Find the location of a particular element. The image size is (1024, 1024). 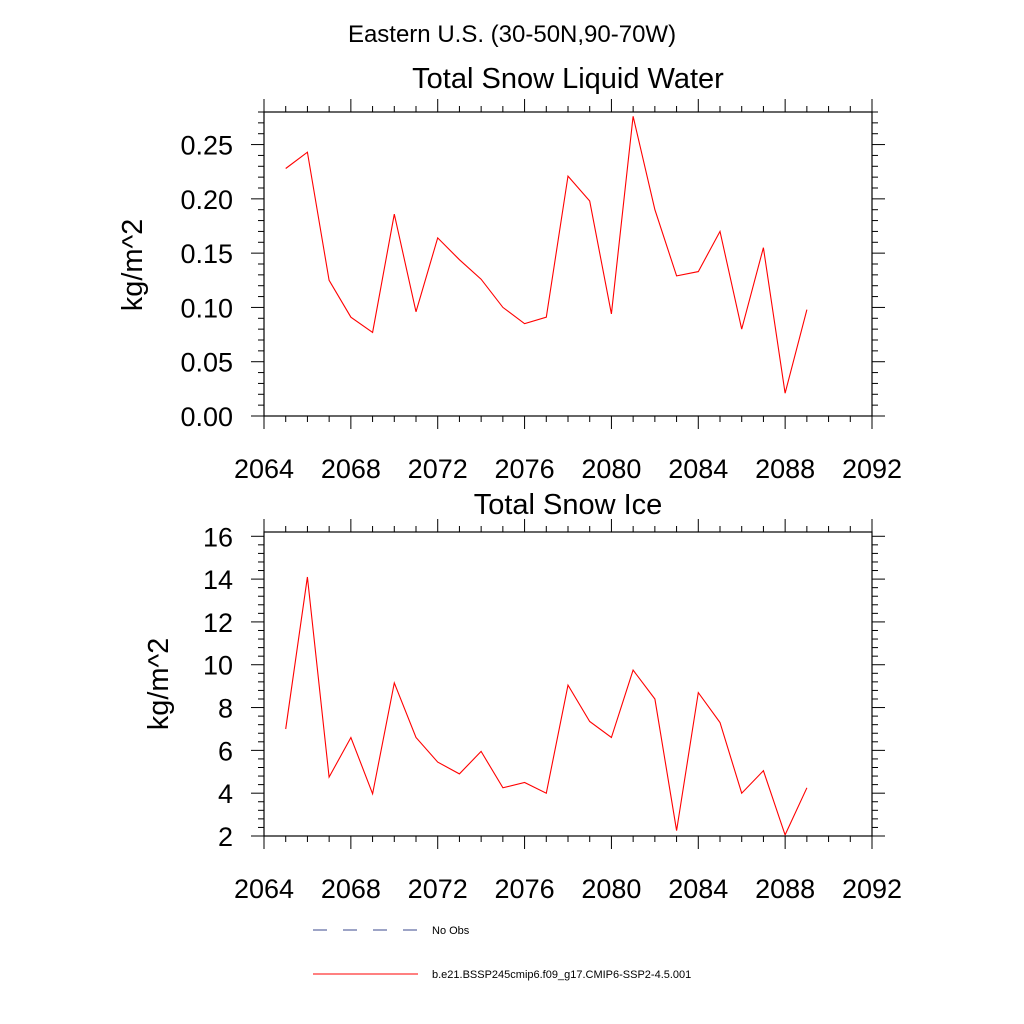

y-tick-label: 16 is located at coordinates (218, 537).